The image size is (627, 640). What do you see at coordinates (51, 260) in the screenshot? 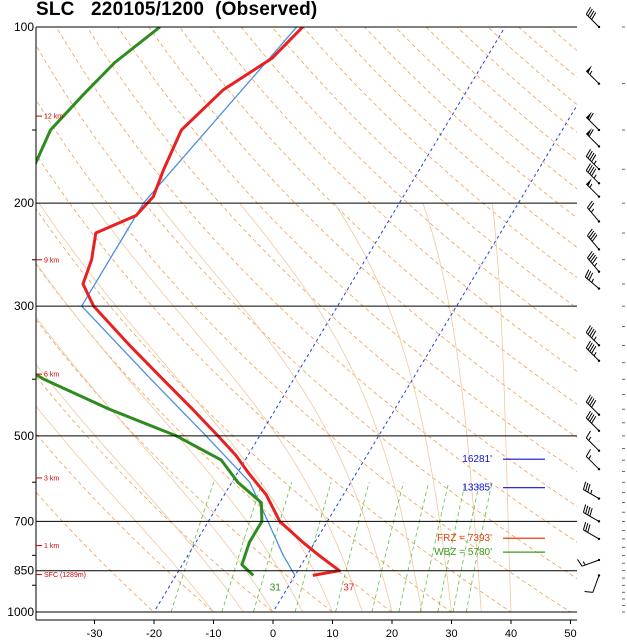
I see `height-label: 9 km` at bounding box center [51, 260].